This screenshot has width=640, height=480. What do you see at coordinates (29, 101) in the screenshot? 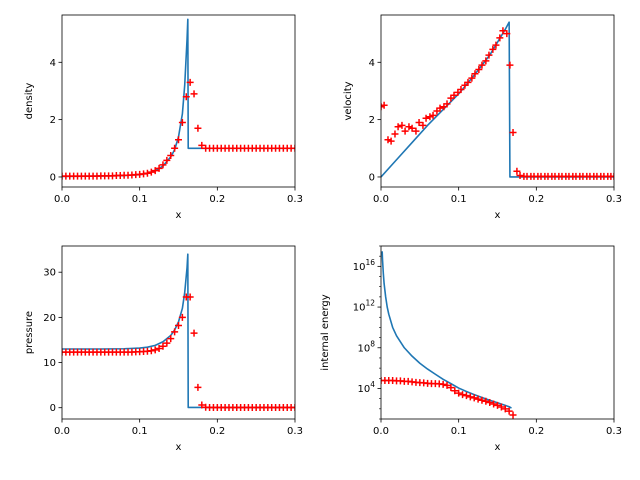
I see `density-y-axis-title: density` at bounding box center [29, 101].